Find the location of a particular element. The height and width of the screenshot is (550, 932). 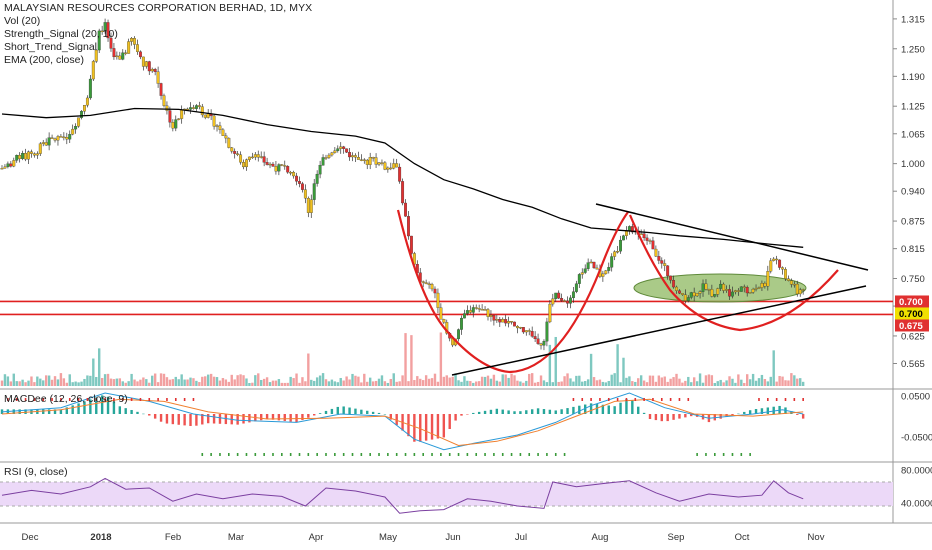

x-tick-label: Feb is located at coordinates (173, 537).